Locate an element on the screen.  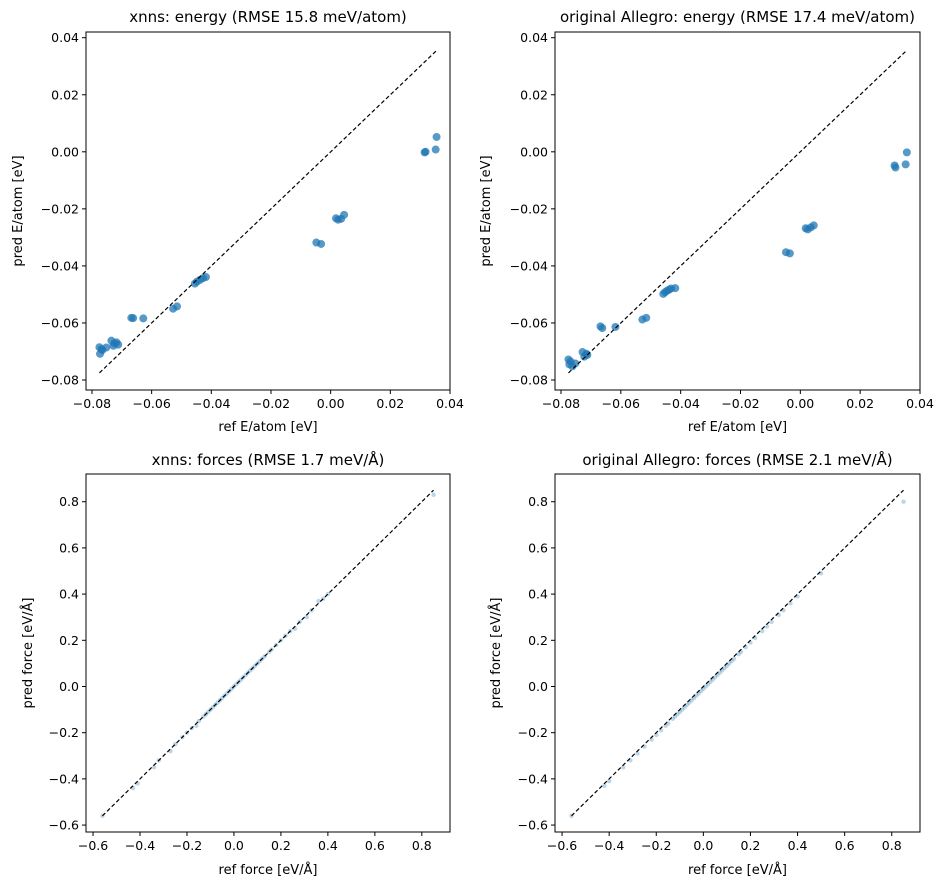
y-tick-label: −0.04 is located at coordinates (529, 265).